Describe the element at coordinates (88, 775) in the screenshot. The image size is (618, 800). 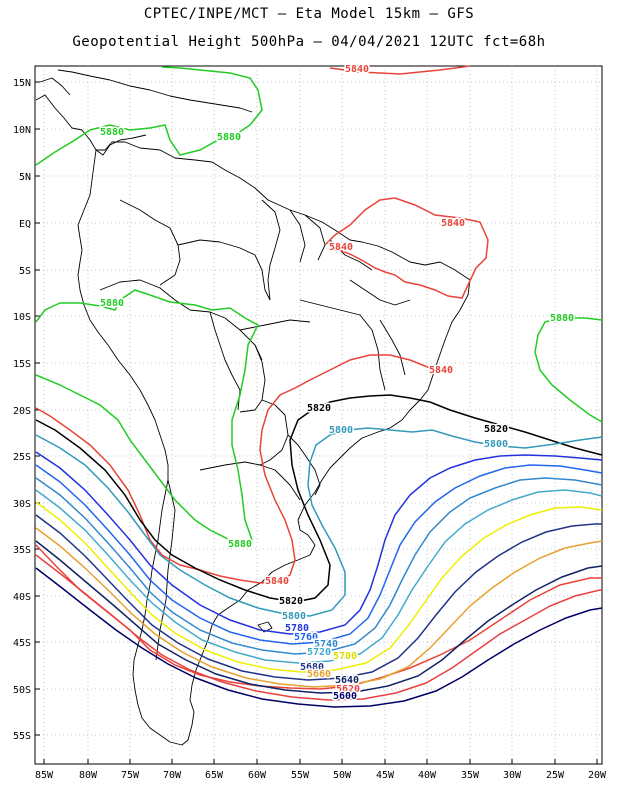
I see `lon-label: 80W` at that location.